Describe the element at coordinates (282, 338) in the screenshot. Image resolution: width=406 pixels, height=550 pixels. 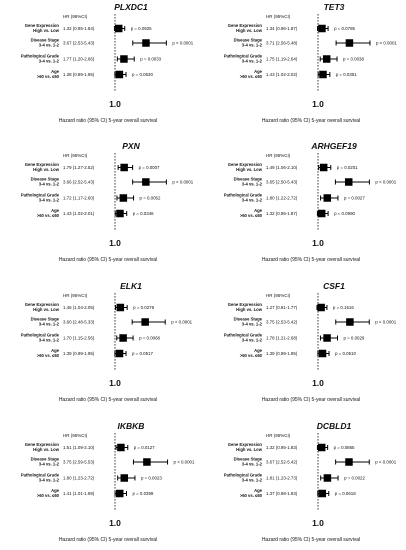
I see `hr-ci-label: 1.78 (1.21-2.68)` at that location.